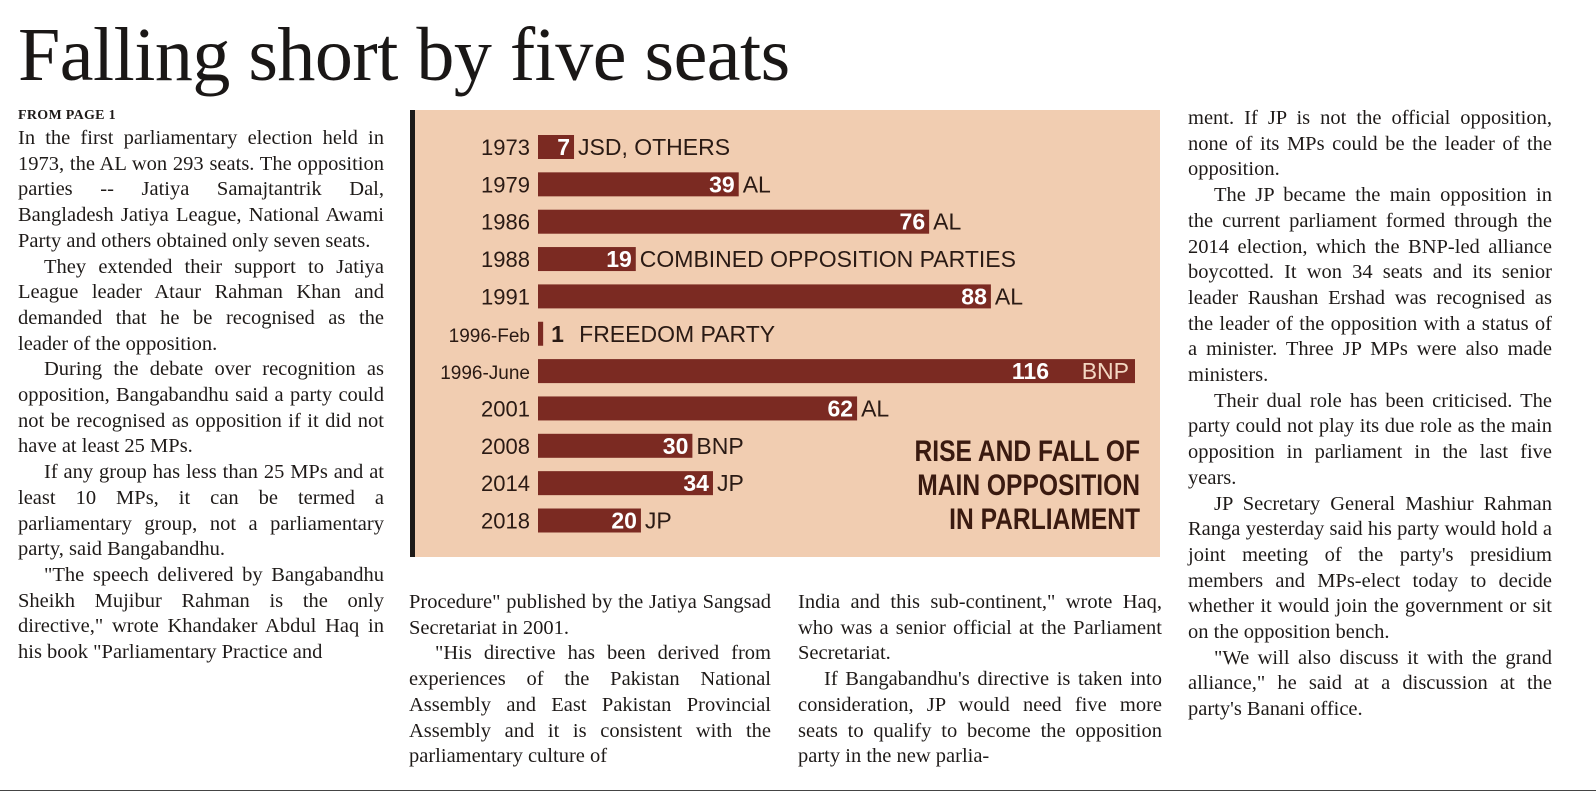  I want to click on category-label: 2001, so click(505, 408).